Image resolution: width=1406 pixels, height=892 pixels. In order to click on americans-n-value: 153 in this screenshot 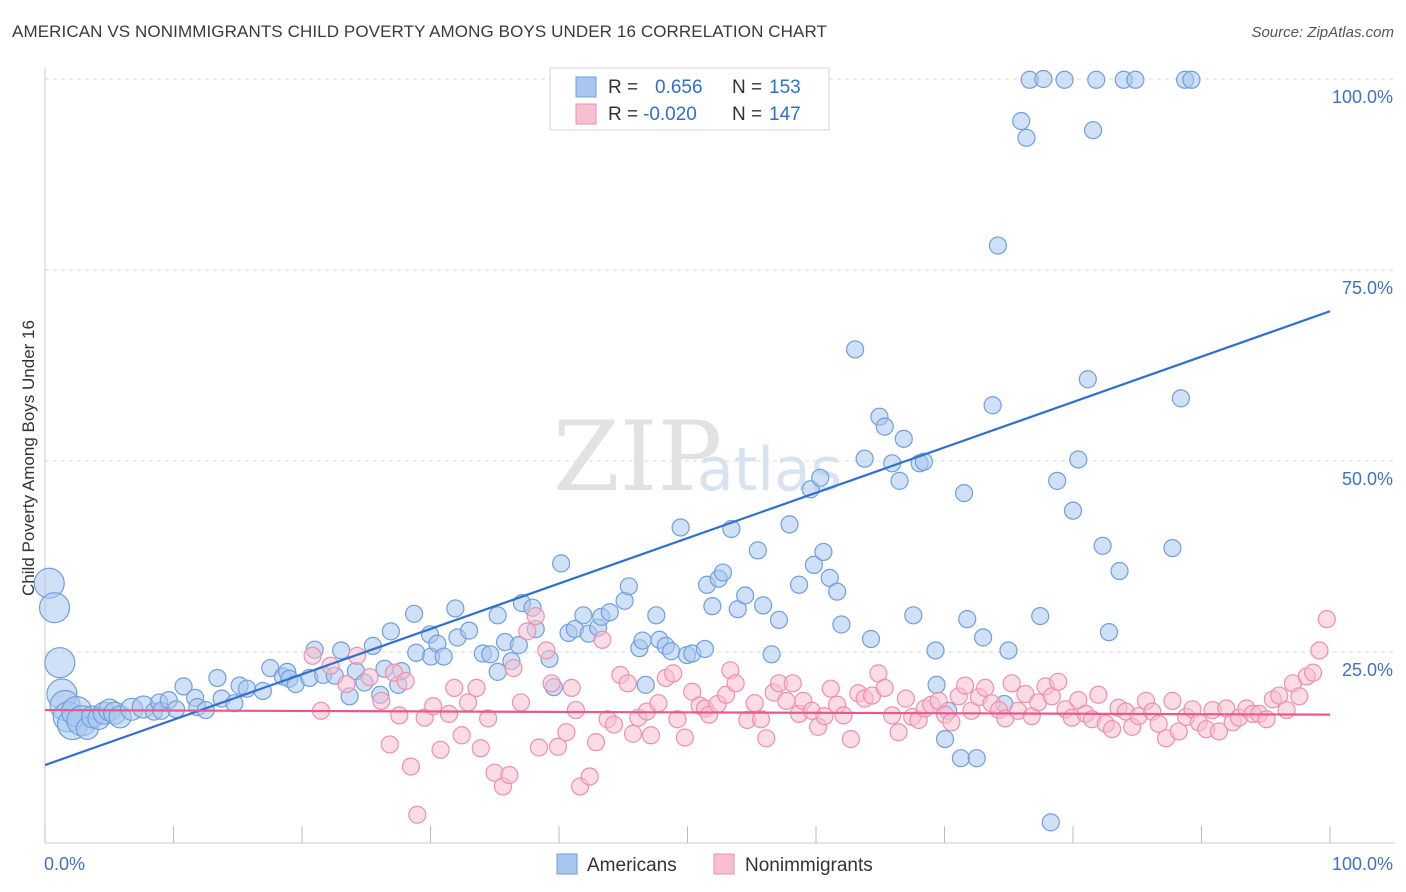, I will do `click(785, 87)`.